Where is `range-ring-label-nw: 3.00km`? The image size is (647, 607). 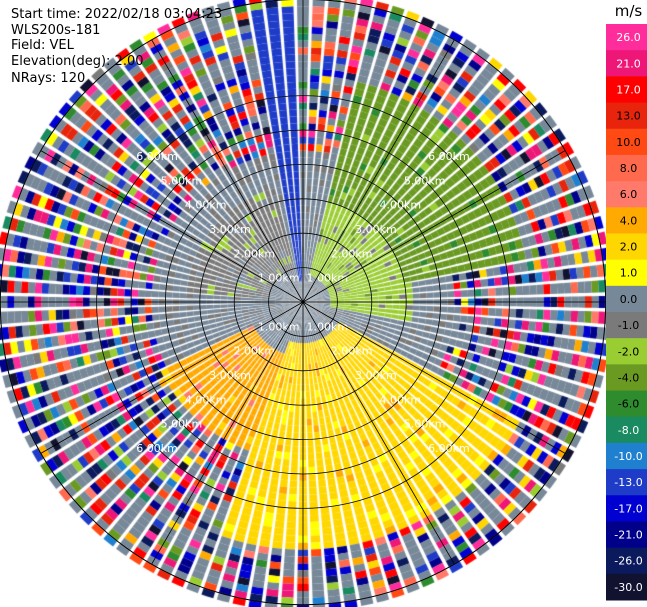
range-ring-label-nw: 3.00km is located at coordinates (230, 229).